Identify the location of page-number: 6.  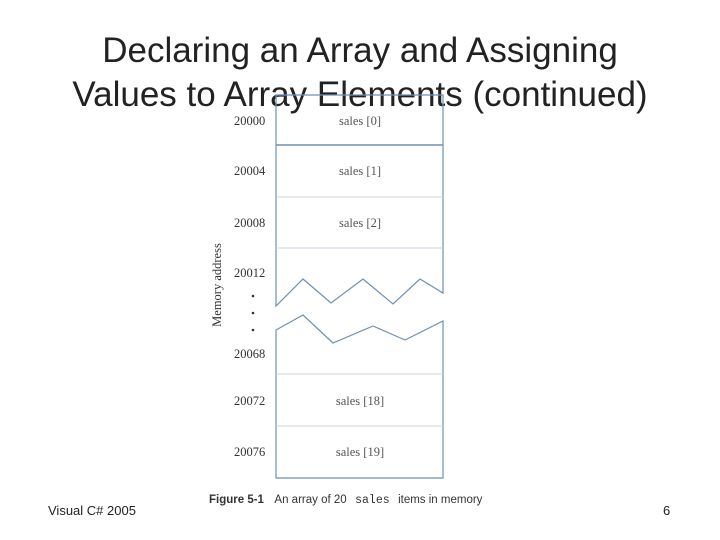
(667, 510).